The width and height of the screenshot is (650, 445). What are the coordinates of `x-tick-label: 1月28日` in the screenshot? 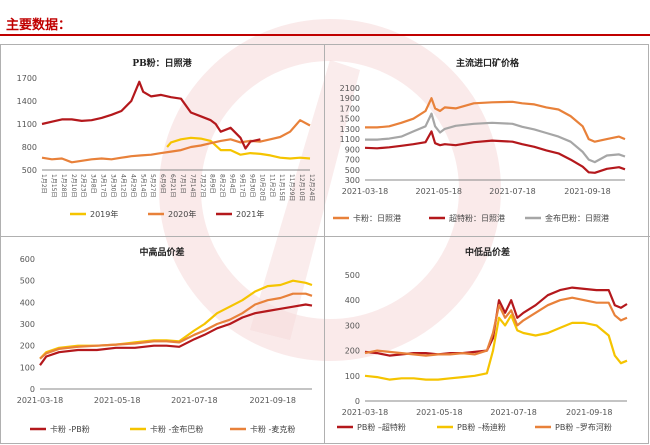 It's located at (63, 185).